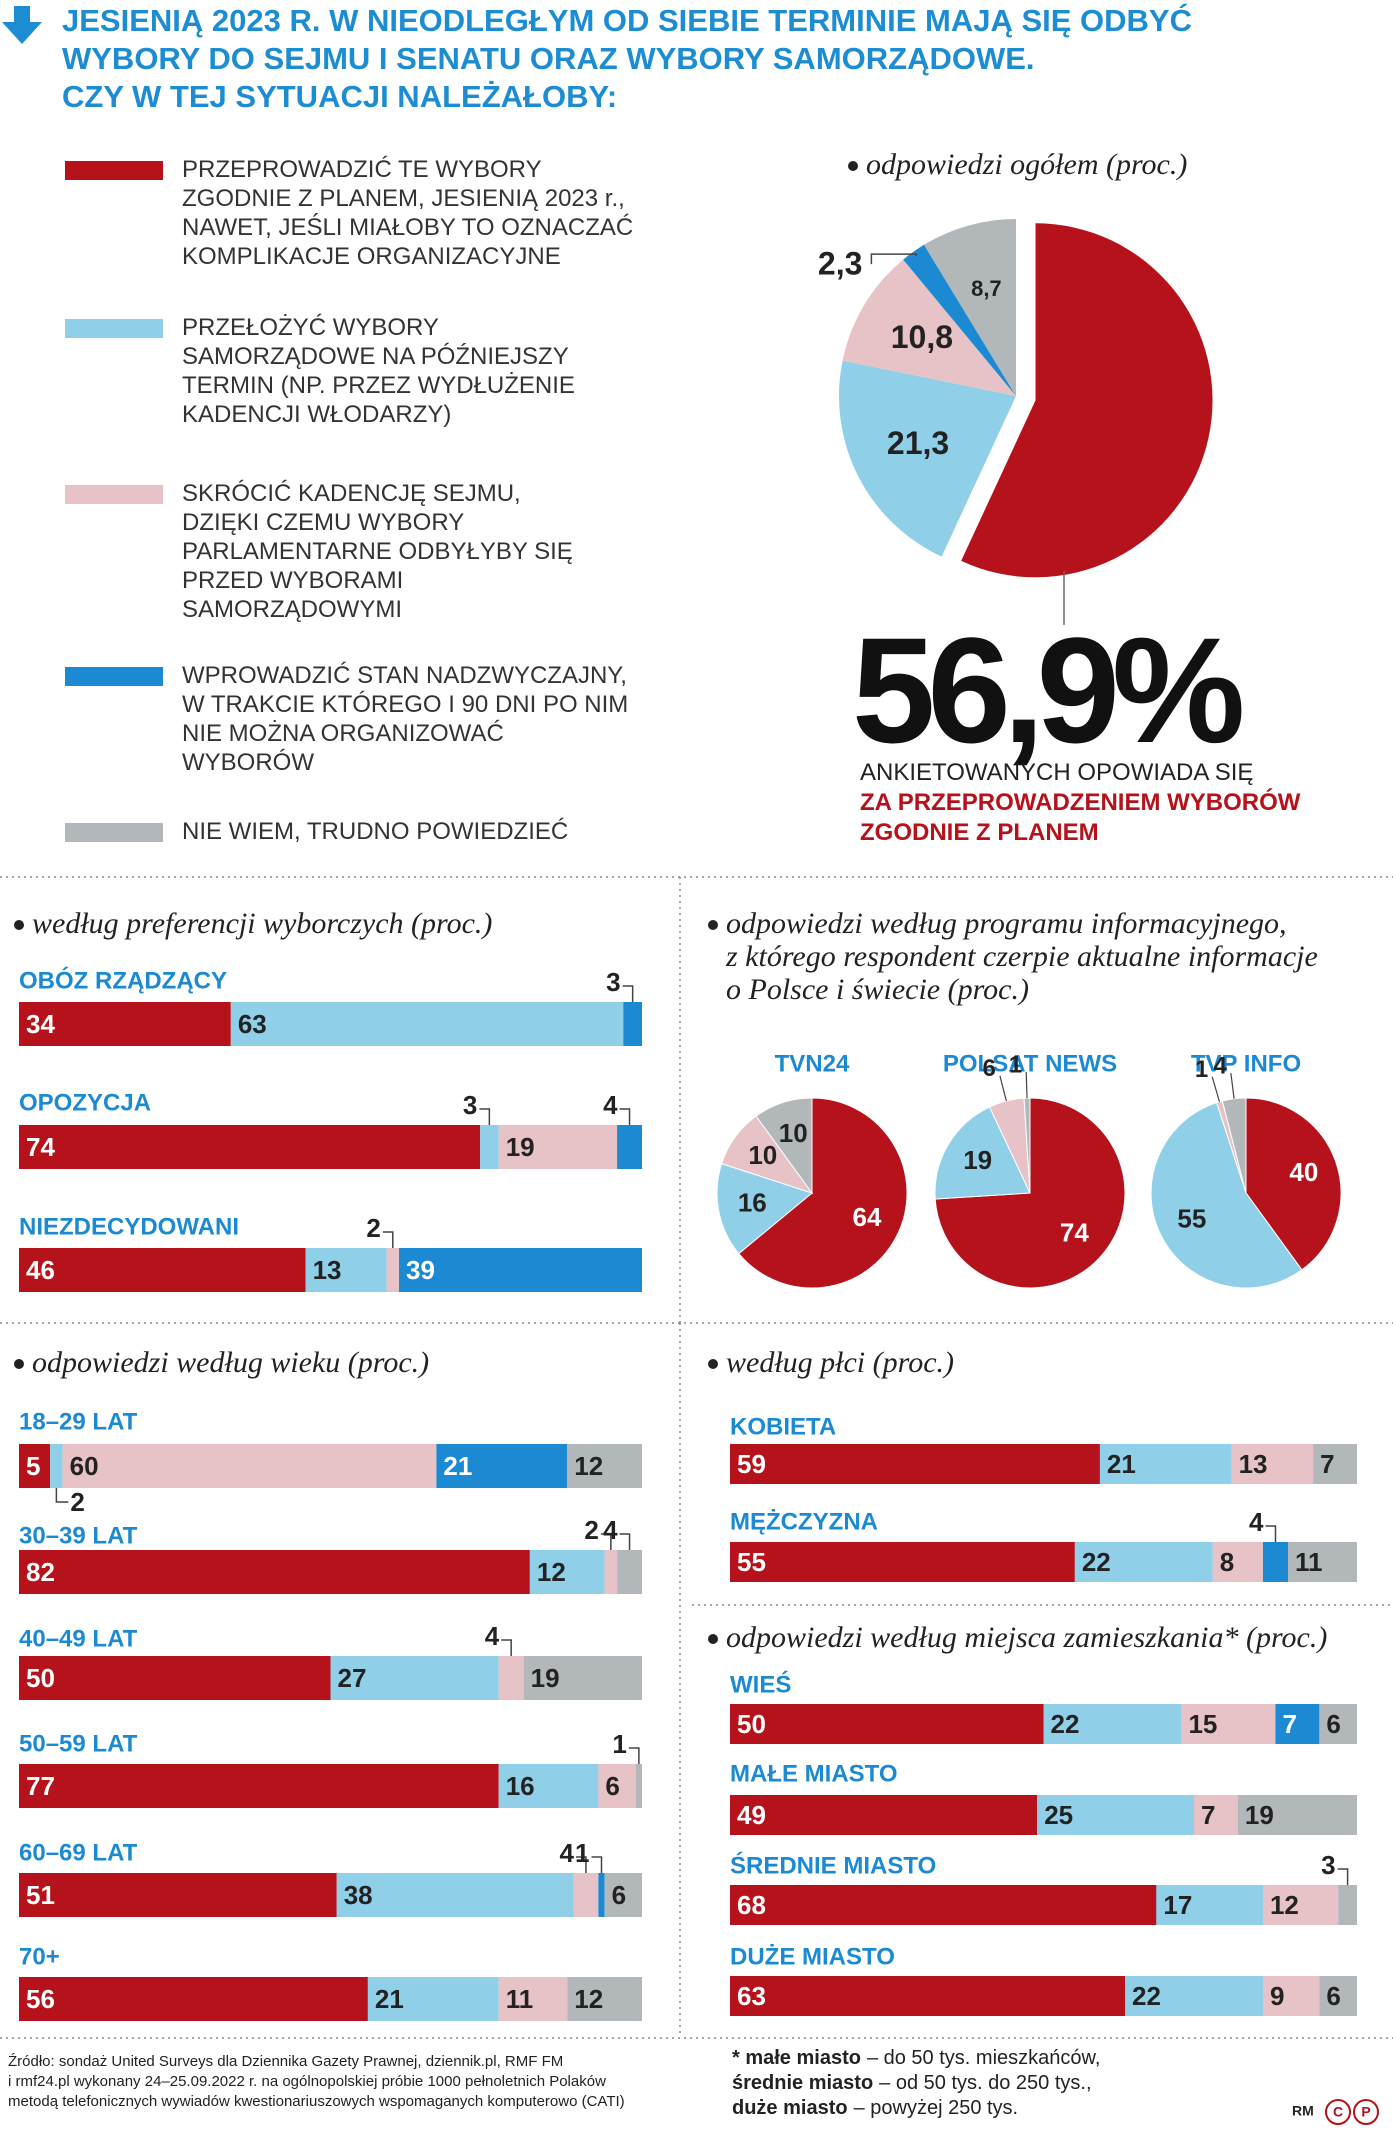 This screenshot has height=2131, width=1393. Describe the element at coordinates (989, 1068) in the screenshot. I see `slice-label: 6` at that location.